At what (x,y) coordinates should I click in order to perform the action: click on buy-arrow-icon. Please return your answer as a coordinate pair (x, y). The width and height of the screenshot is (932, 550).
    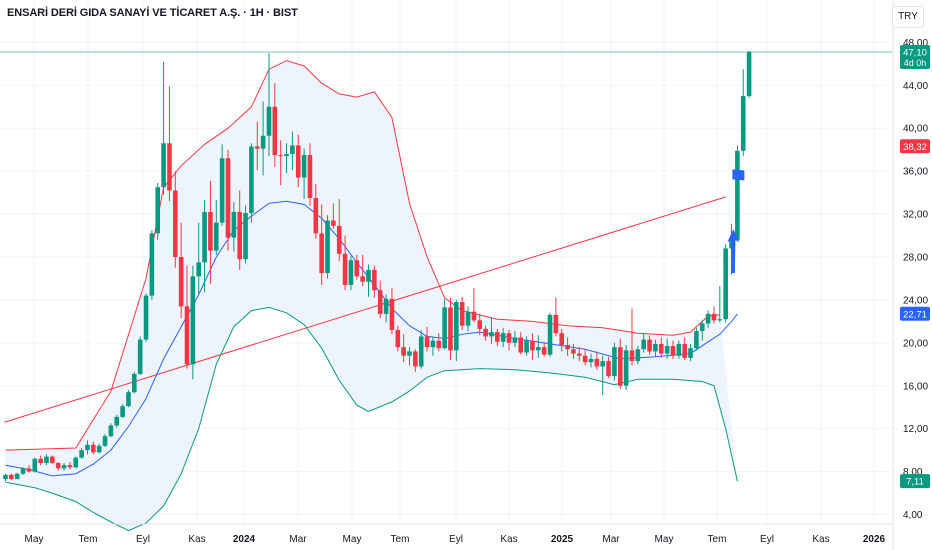
    Looking at the image, I should click on (733, 251).